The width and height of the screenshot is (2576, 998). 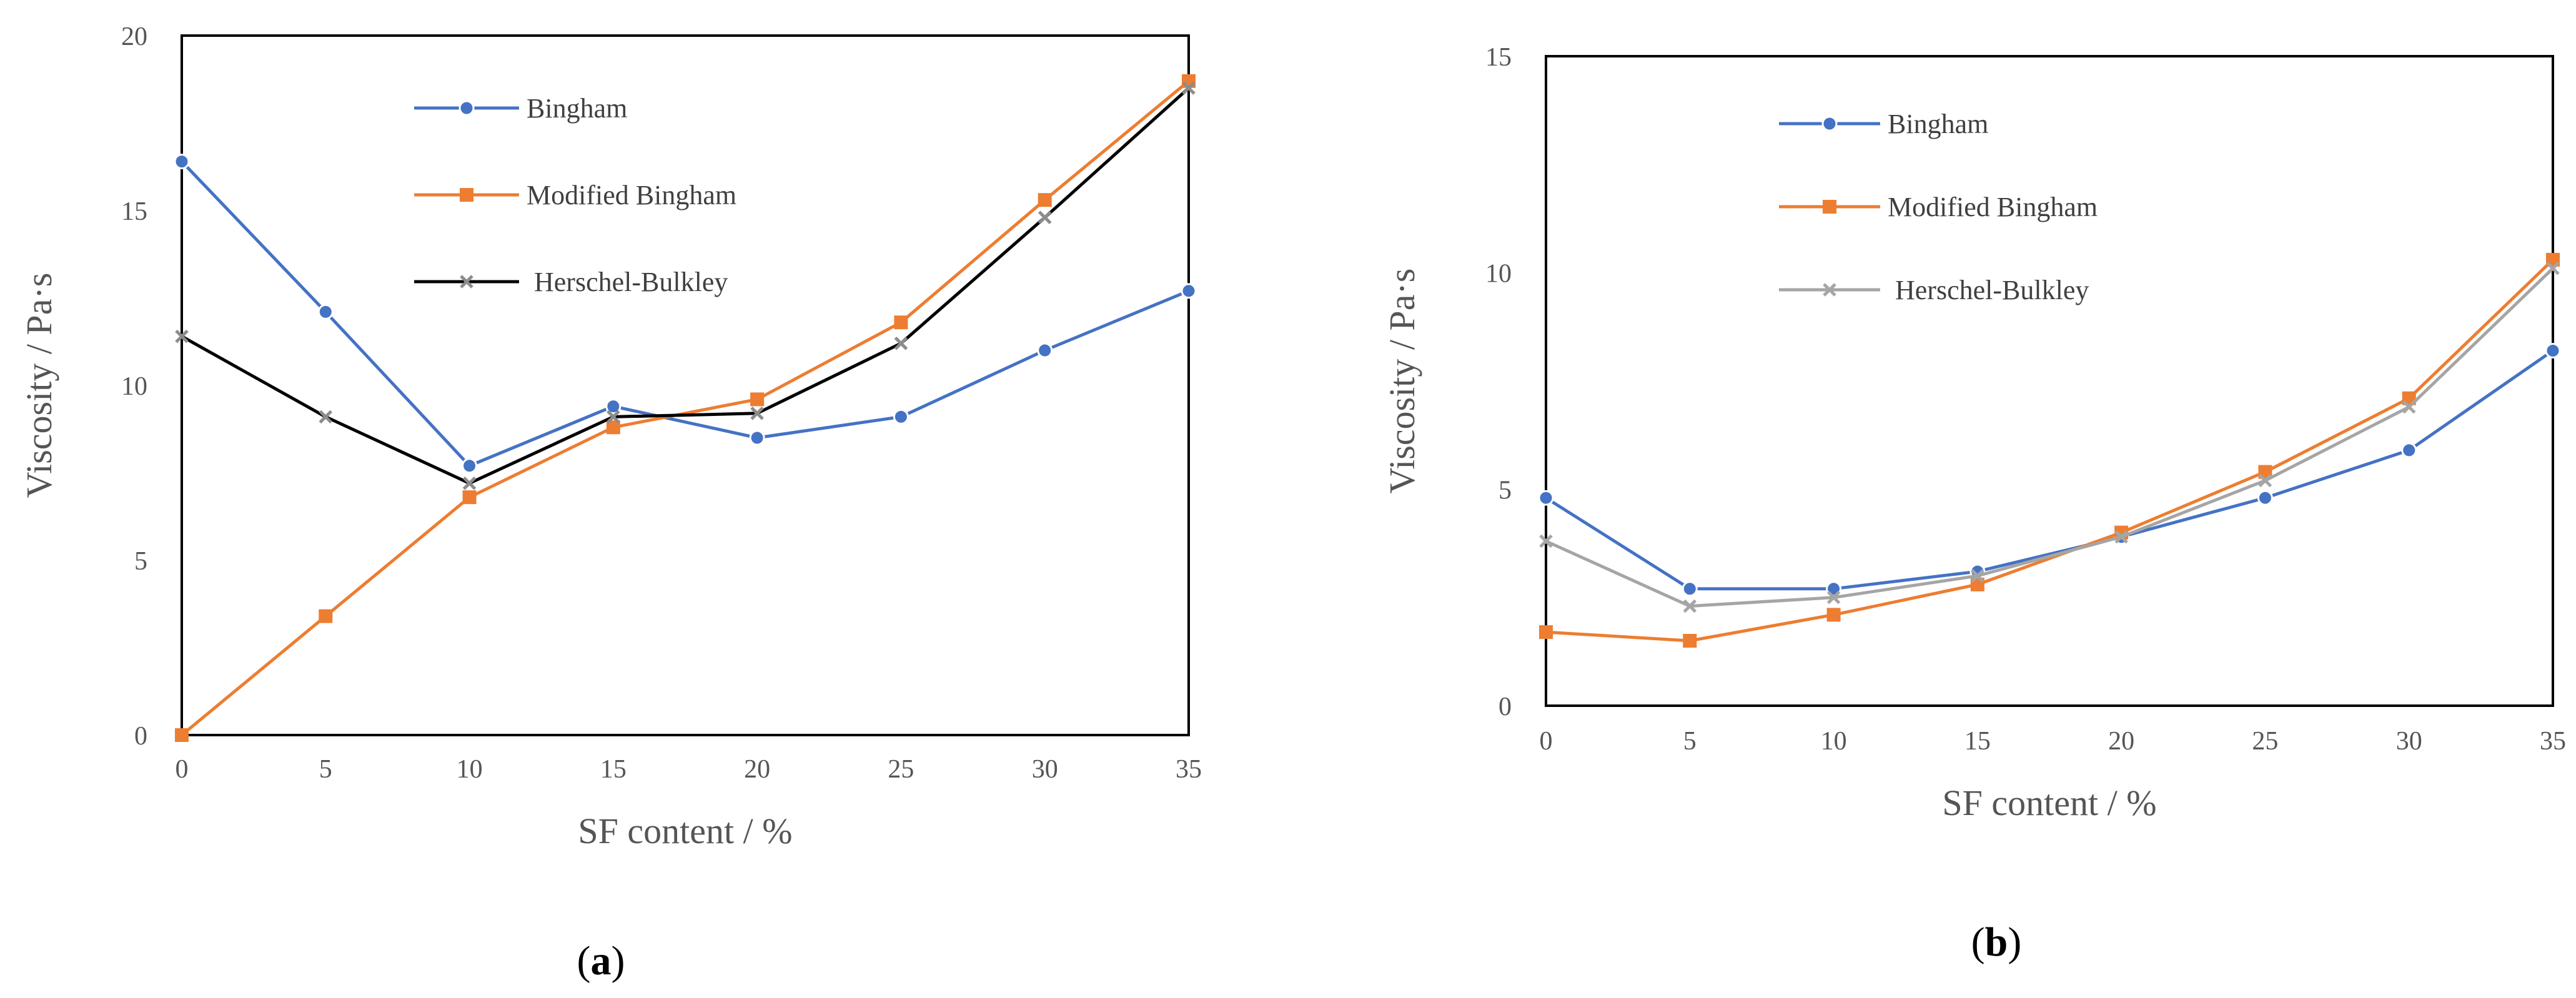 What do you see at coordinates (2053, 741) in the screenshot?
I see `x-tick-labels-b: 0 5 10 15 20 25 30 35` at bounding box center [2053, 741].